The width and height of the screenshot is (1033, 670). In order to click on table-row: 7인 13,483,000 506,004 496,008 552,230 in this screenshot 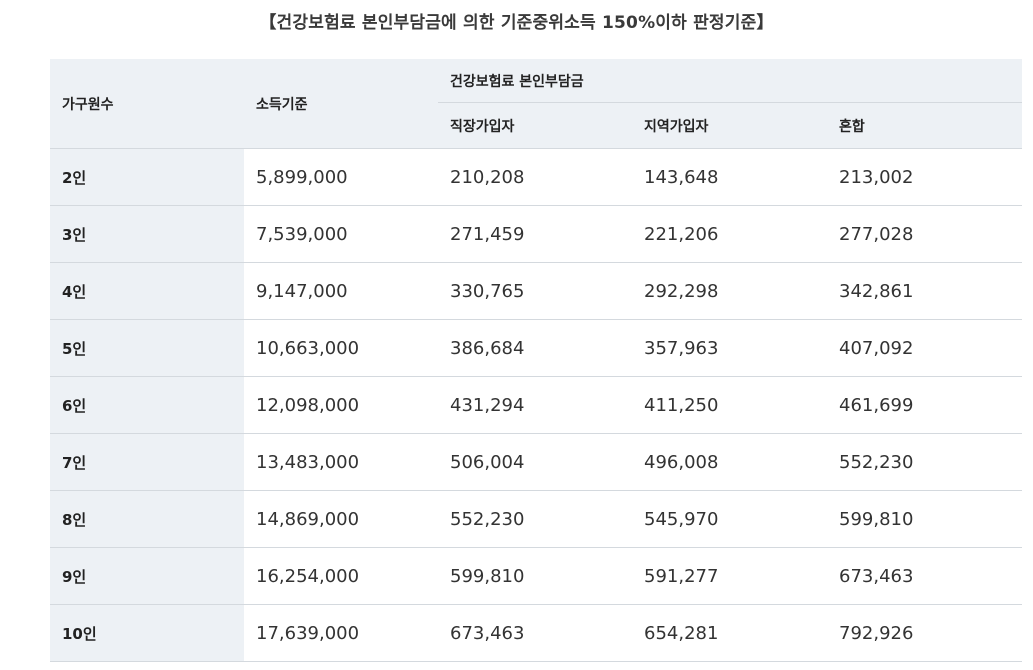, I will do `click(536, 462)`.